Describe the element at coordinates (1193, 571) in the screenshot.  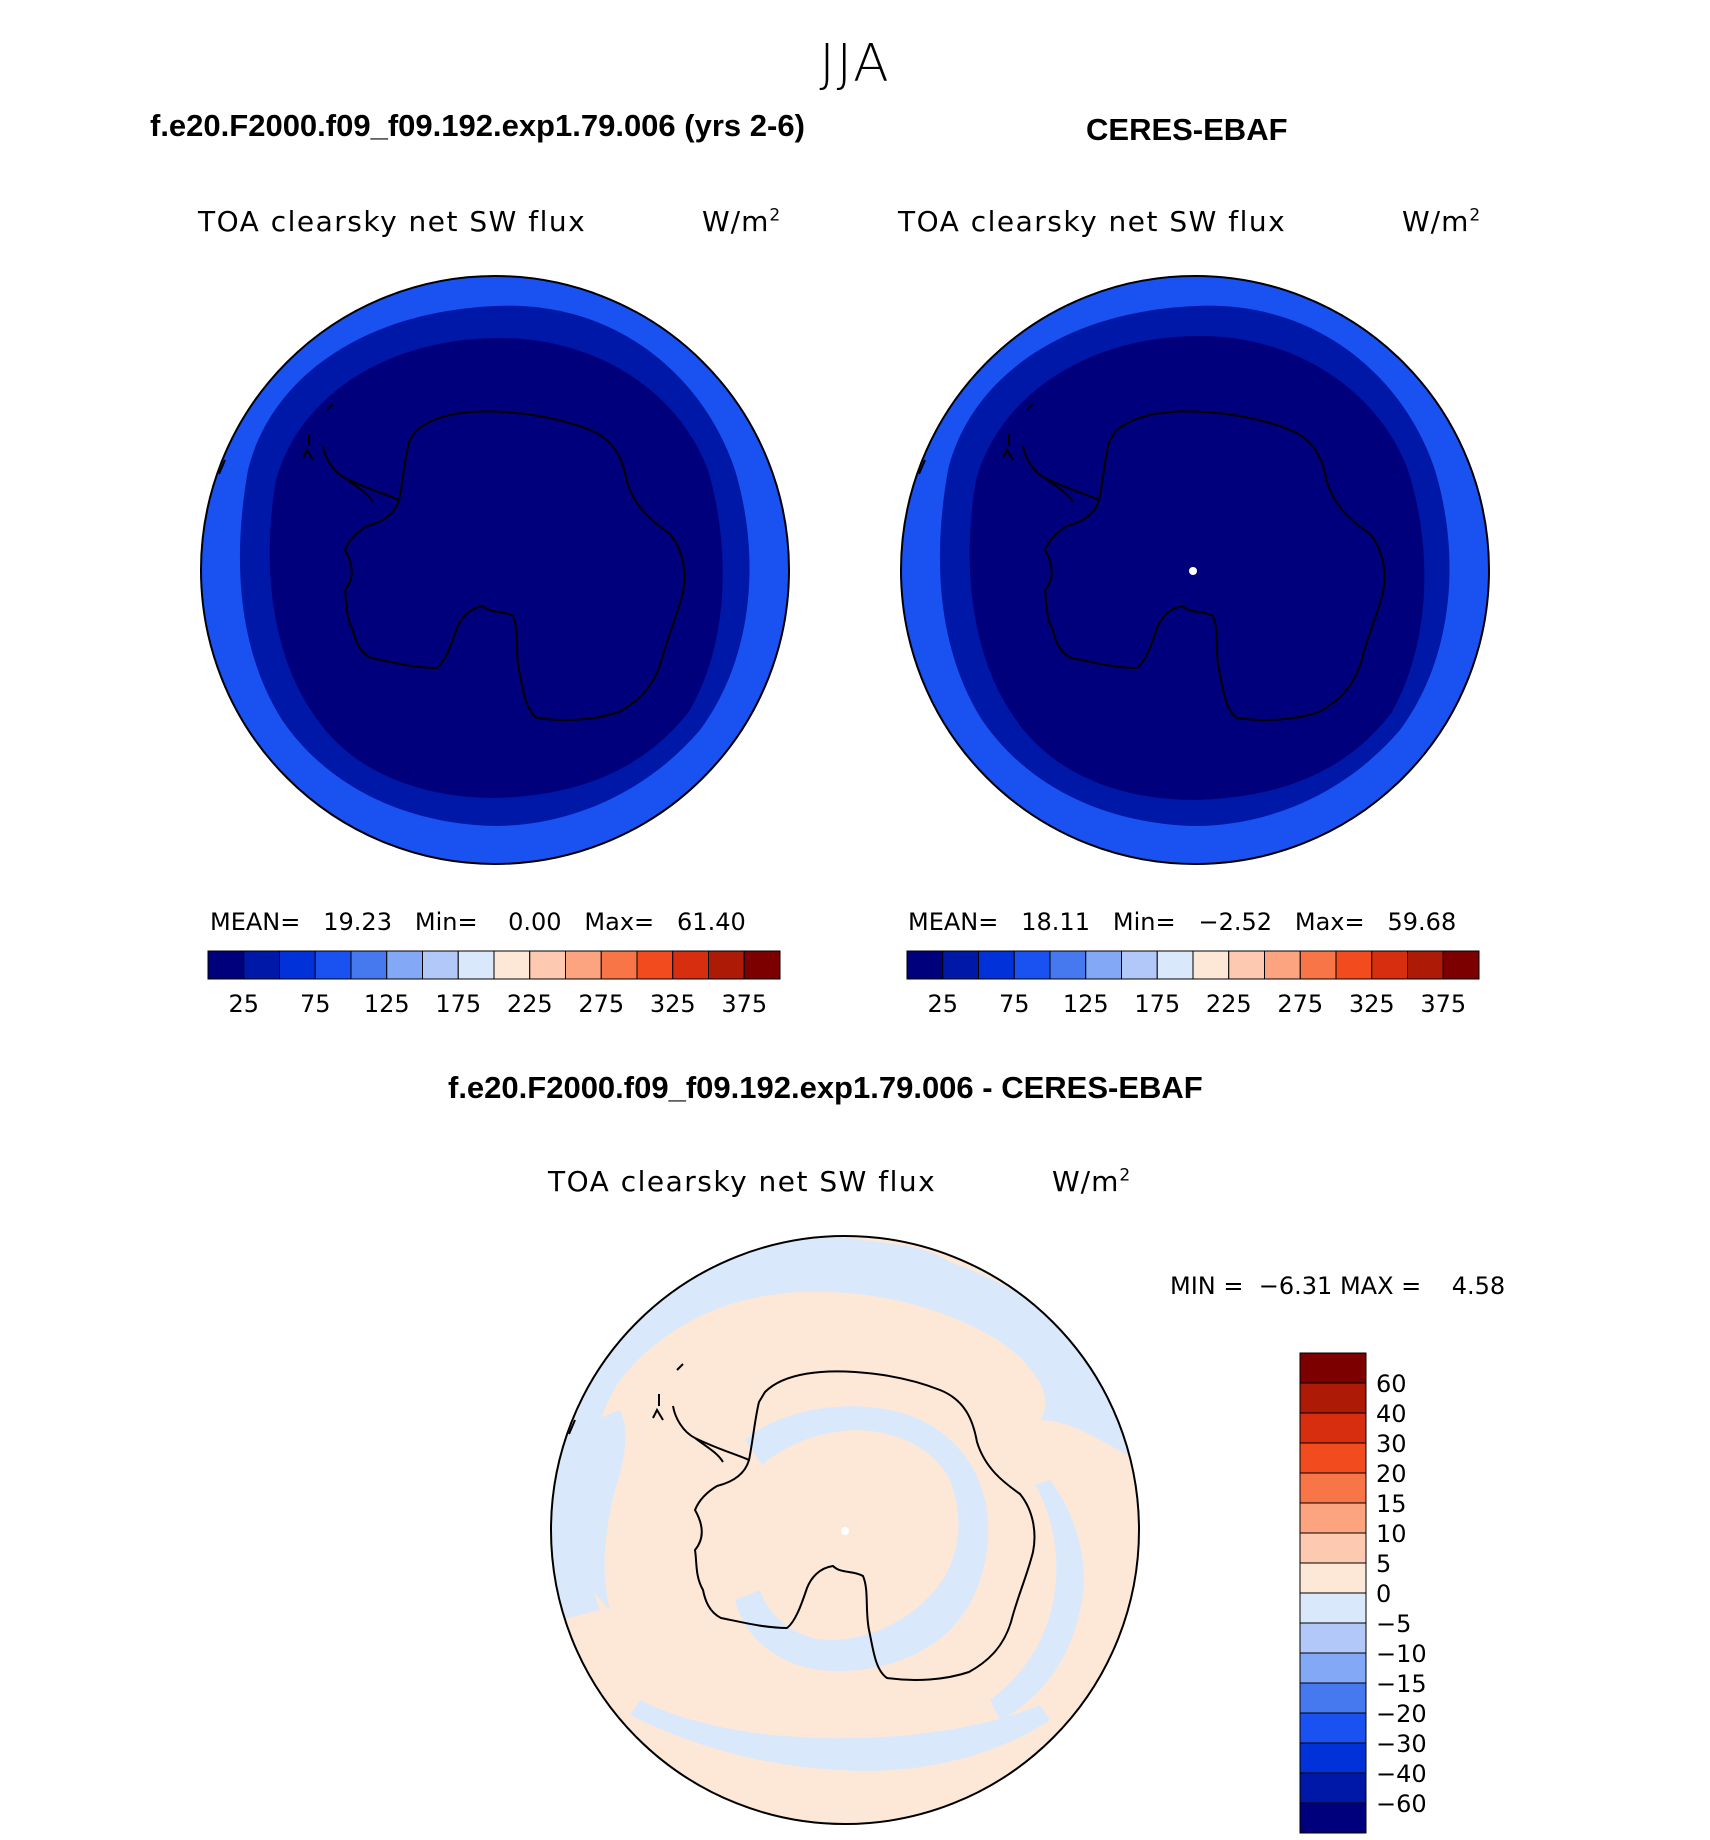
I see `panel-2-pole-marker` at that location.